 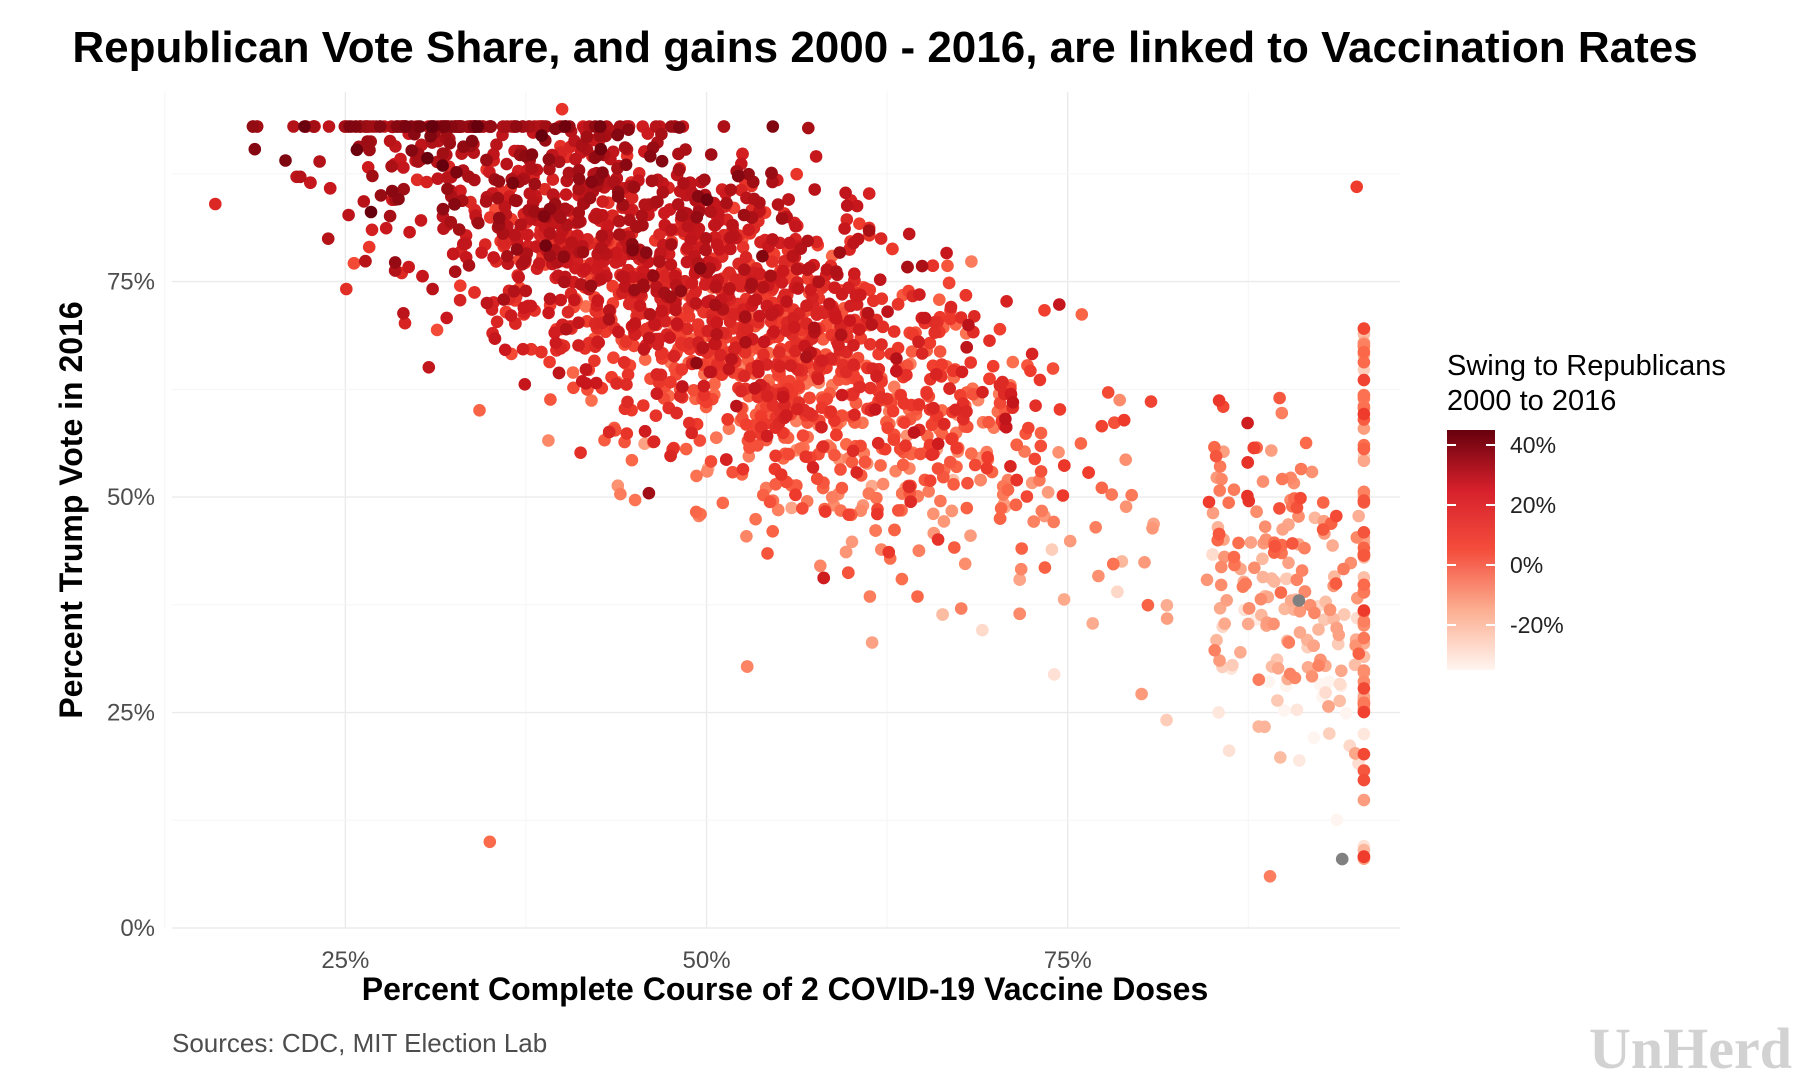 I want to click on legend-title-line1: Swing to Republicans, so click(x=1586, y=366).